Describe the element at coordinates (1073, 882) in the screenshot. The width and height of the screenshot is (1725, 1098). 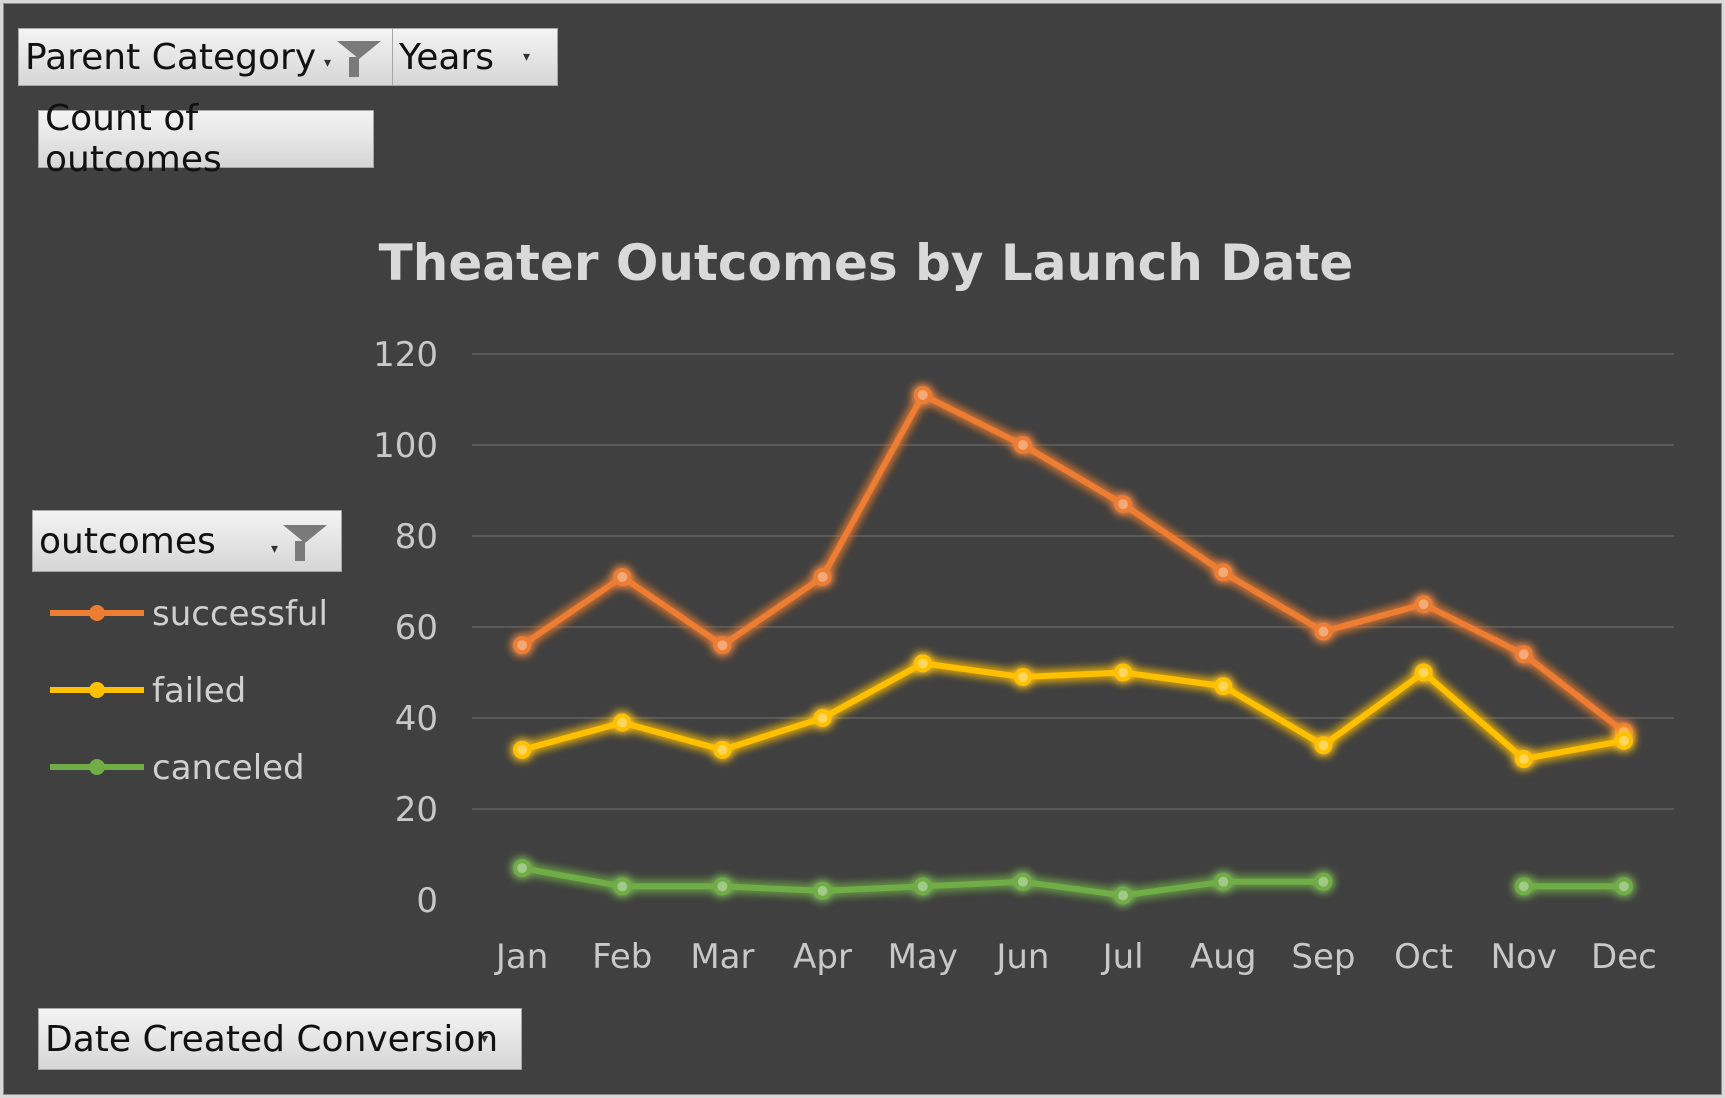
I see `series-canceled` at that location.